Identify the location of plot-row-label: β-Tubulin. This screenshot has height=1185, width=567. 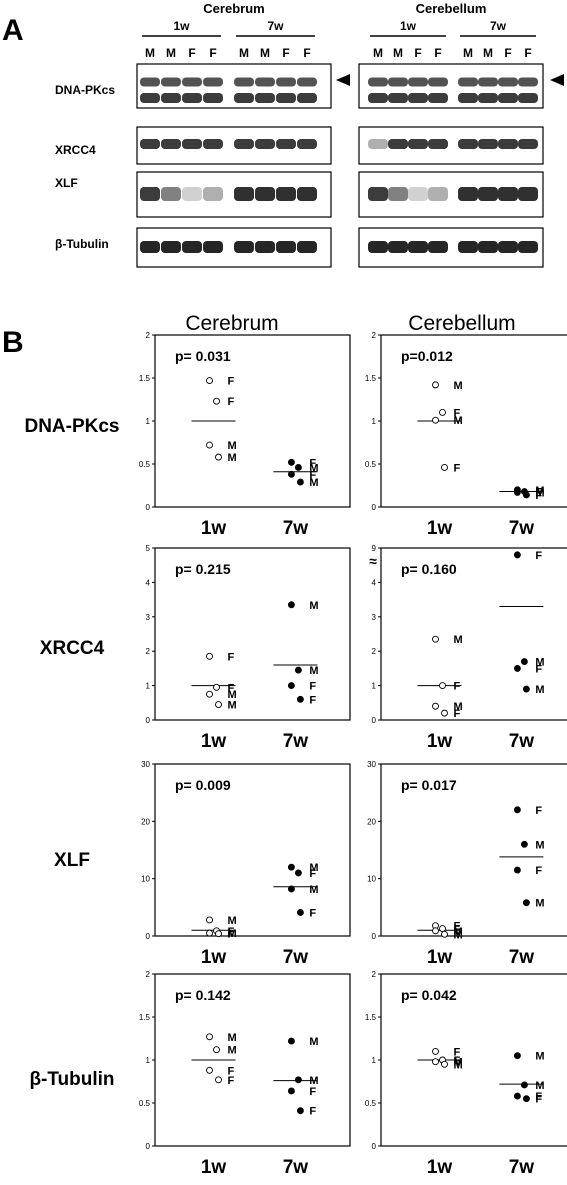
(71, 1079).